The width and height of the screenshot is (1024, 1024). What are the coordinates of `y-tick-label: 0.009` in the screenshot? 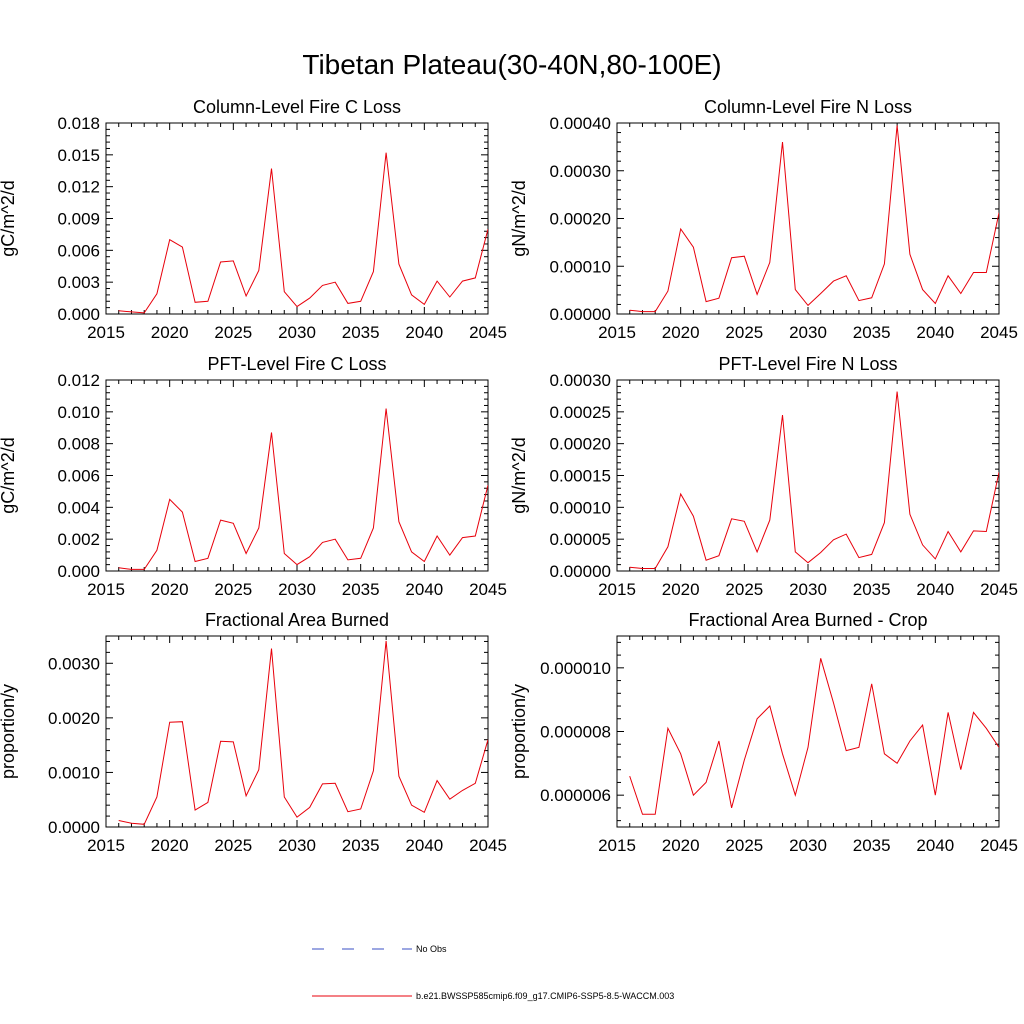 It's located at (78, 219).